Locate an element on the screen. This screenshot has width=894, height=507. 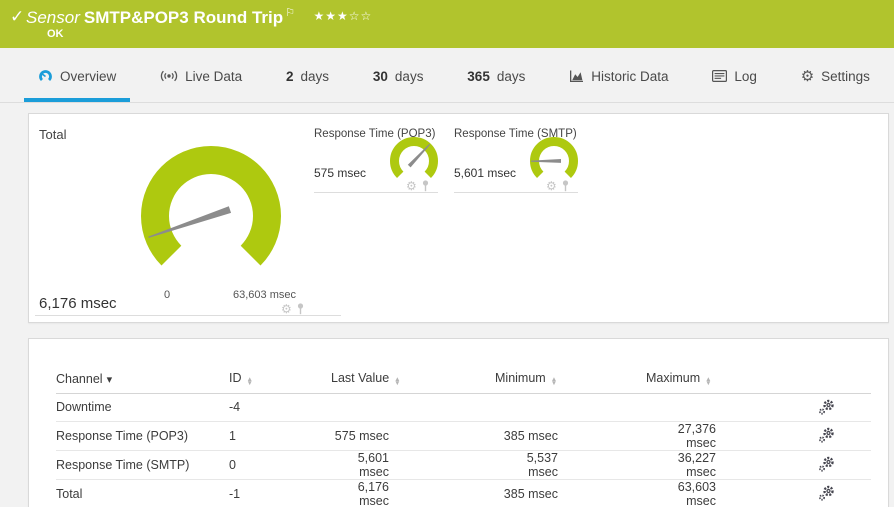
tab-day-count: 365 is located at coordinates (478, 76).